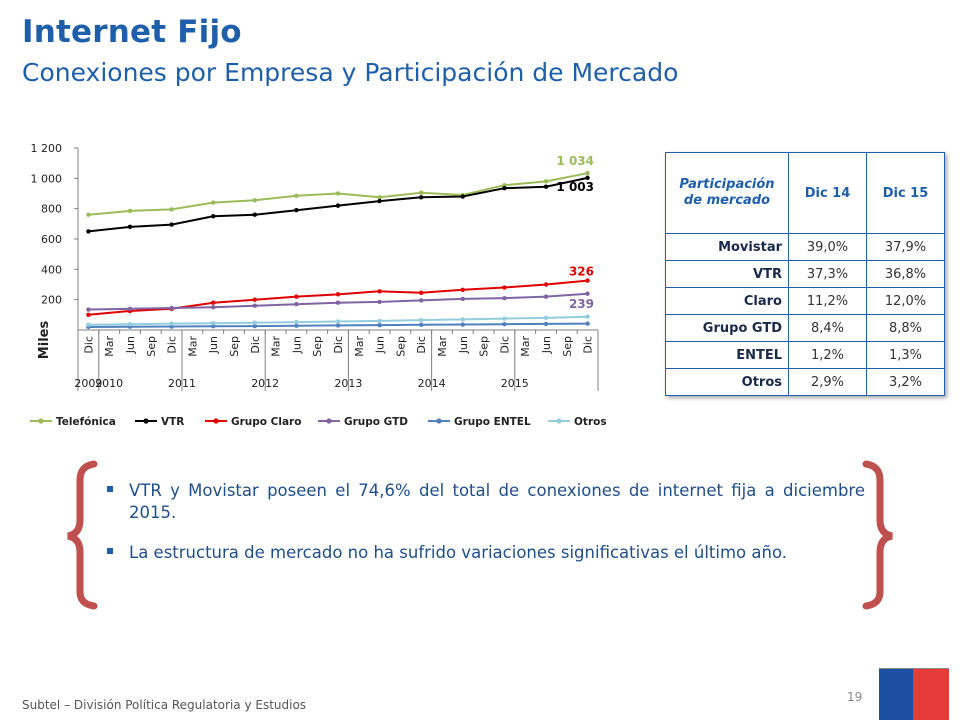 This screenshot has width=960, height=720. Describe the element at coordinates (905, 382) in the screenshot. I see `row-dic15: 3,2%` at that location.